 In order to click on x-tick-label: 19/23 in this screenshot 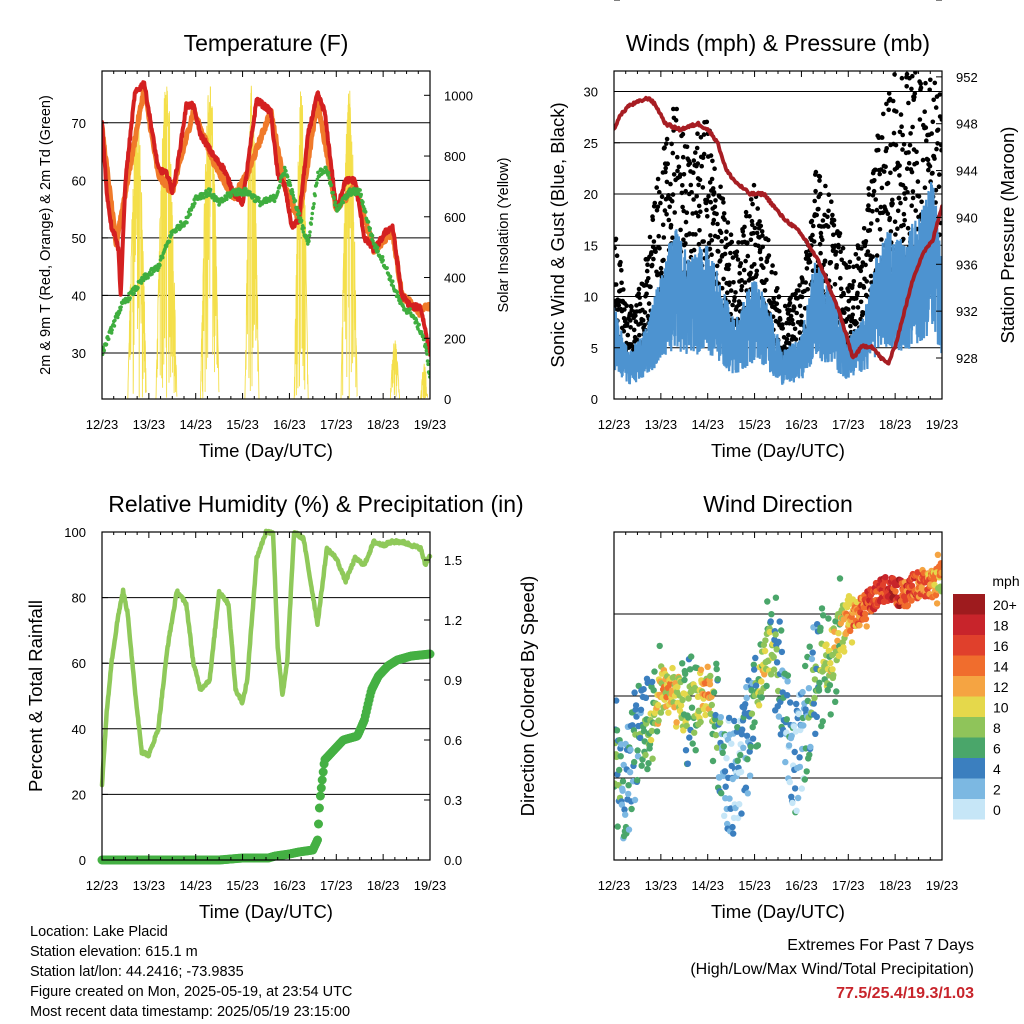, I will do `click(942, 885)`.